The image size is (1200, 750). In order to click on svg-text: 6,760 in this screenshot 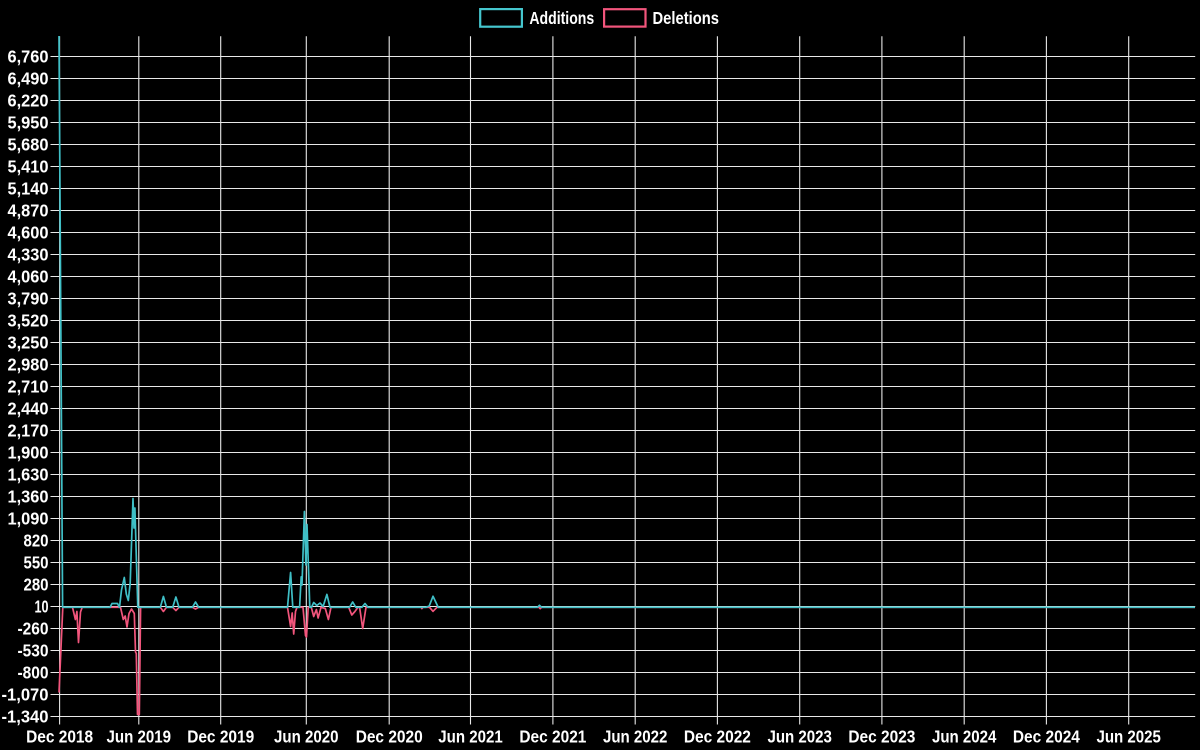, I will do `click(28, 56)`.